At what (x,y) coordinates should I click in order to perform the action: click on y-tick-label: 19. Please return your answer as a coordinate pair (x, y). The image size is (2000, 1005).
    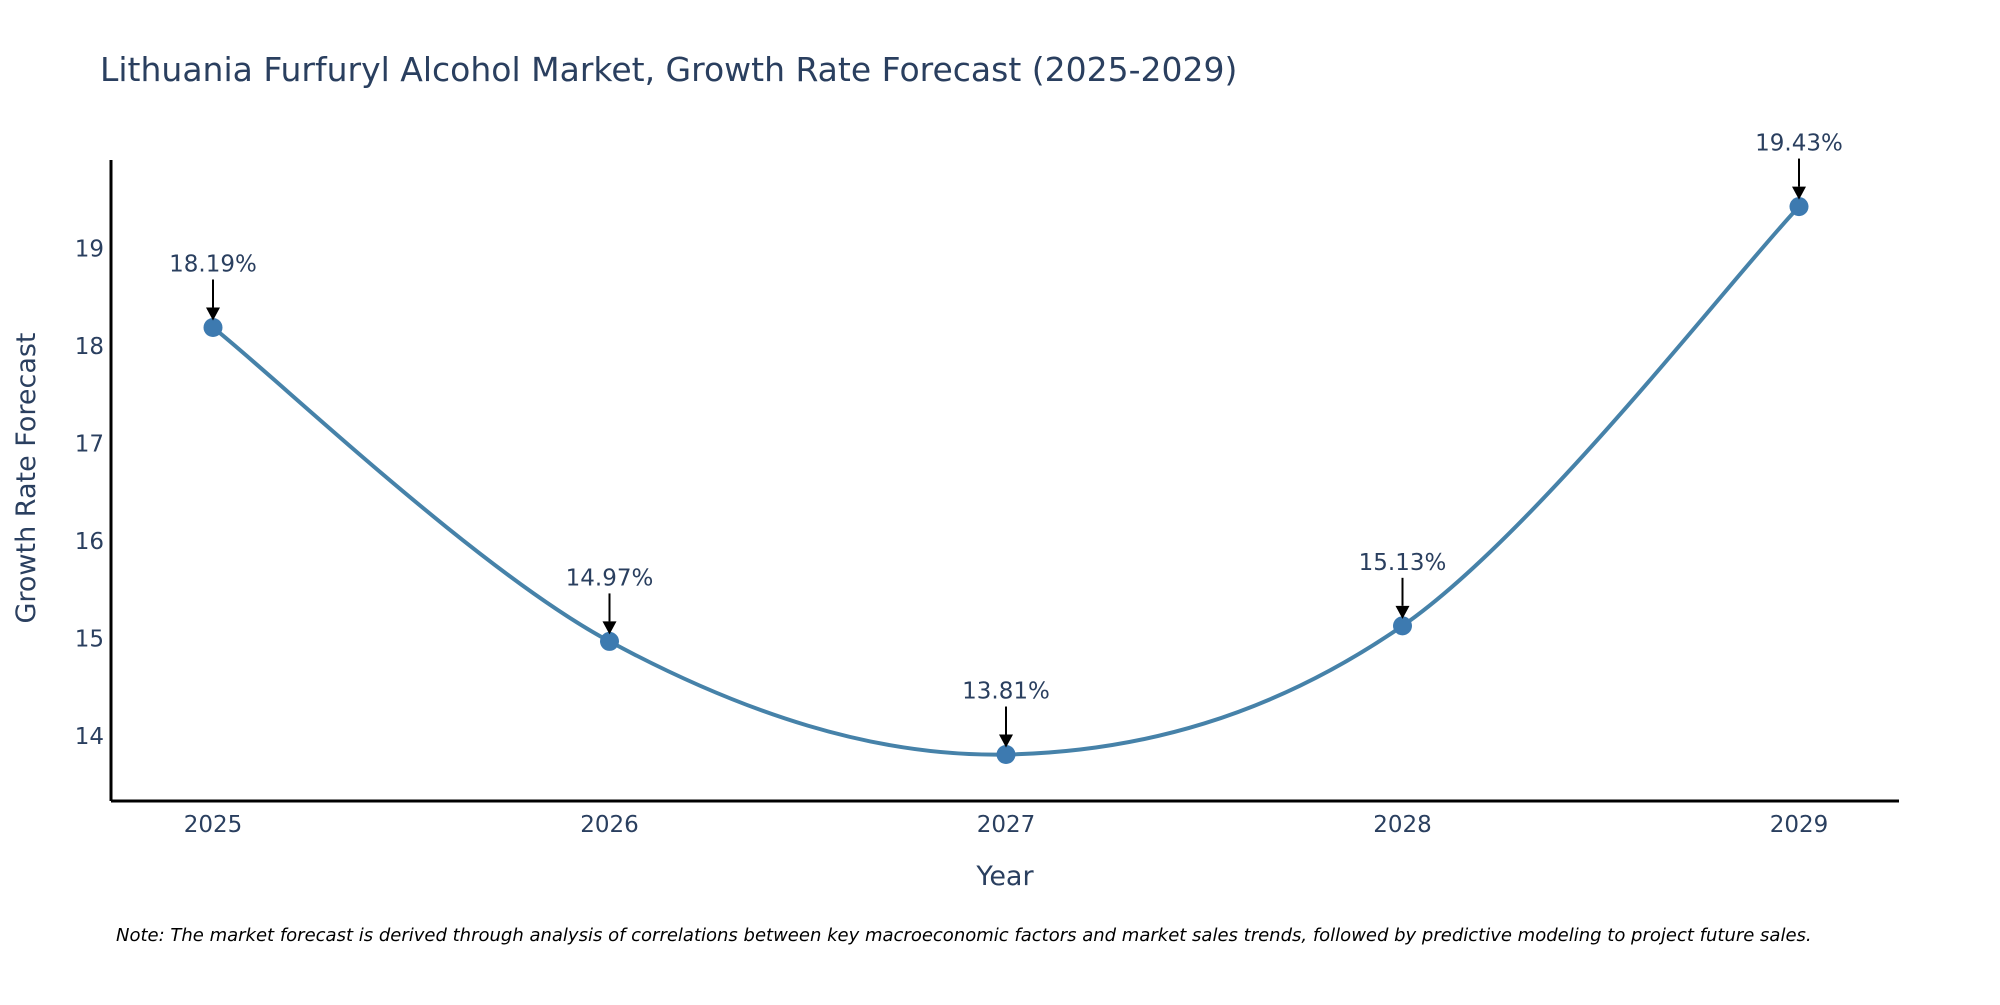
    Looking at the image, I should click on (89, 250).